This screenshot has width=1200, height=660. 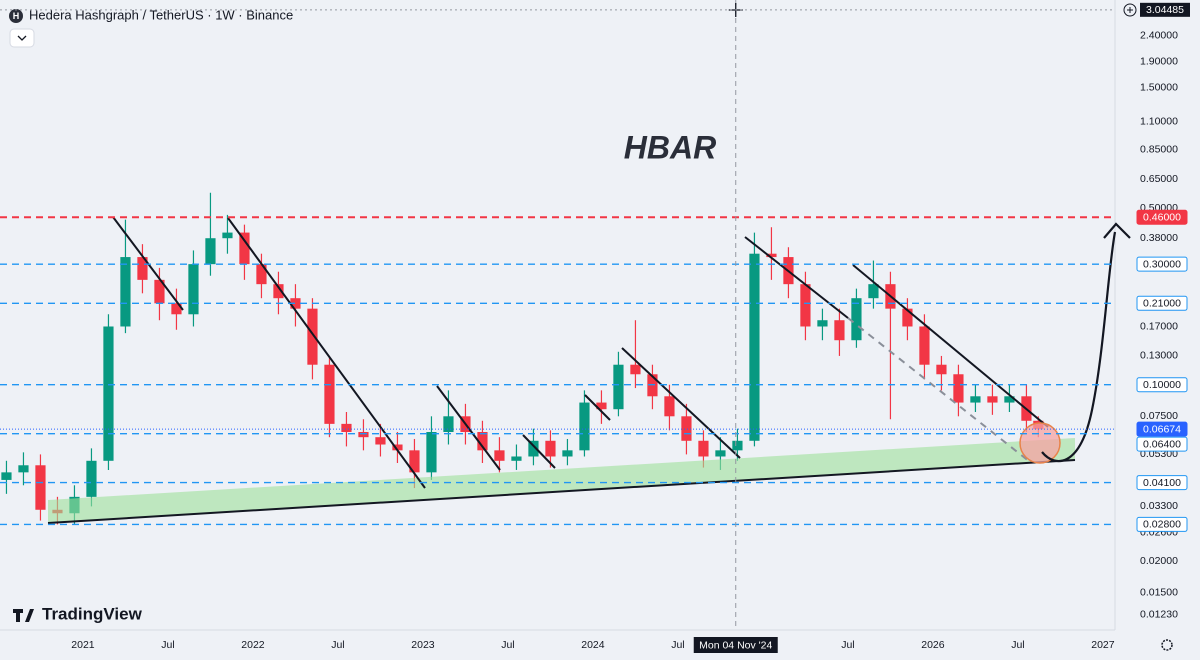 I want to click on y-tick-label: 1.50000, so click(x=1159, y=87).